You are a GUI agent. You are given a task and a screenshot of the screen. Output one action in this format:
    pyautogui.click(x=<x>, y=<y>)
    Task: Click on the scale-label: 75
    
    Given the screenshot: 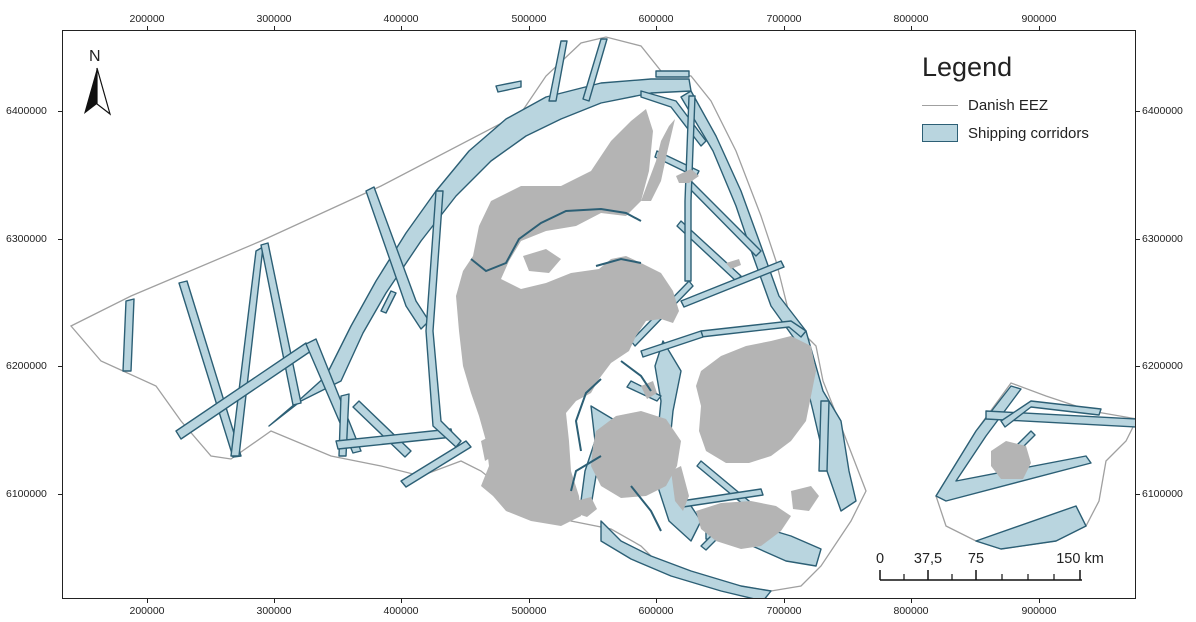 What is the action you would take?
    pyautogui.click(x=976, y=559)
    